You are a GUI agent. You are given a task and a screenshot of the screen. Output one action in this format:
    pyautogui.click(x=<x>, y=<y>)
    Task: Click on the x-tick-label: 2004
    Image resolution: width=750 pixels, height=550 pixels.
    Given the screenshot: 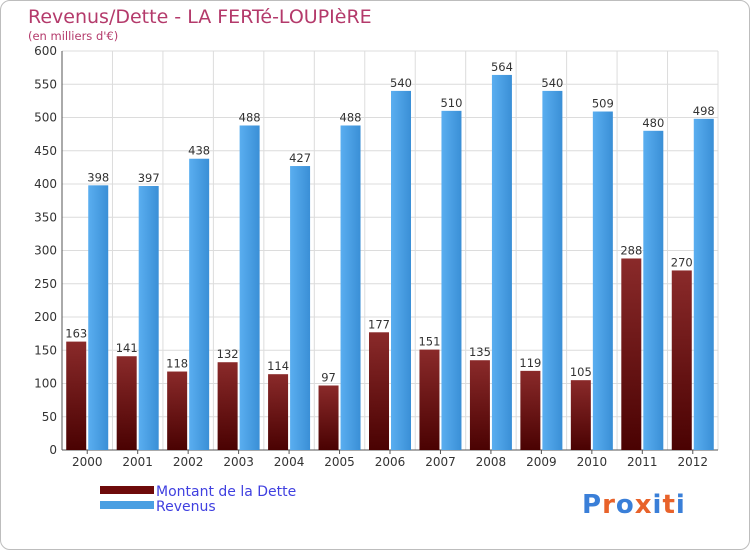 What is the action you would take?
    pyautogui.click(x=289, y=462)
    